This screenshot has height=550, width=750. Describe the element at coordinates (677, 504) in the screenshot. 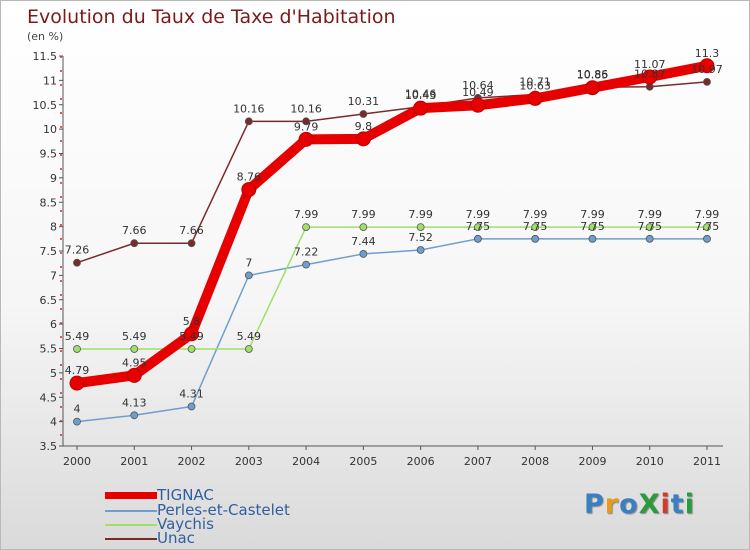

I see `logo-letter: t` at that location.